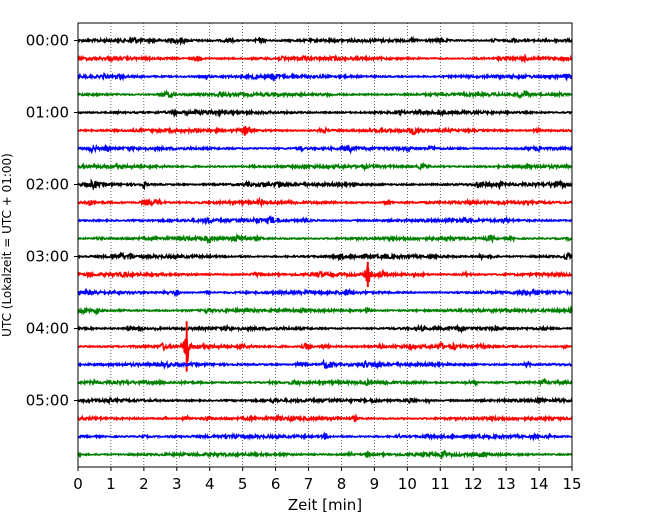 The width and height of the screenshot is (650, 520). I want to click on y-tick-label-05:00: 05:00, so click(47, 401).